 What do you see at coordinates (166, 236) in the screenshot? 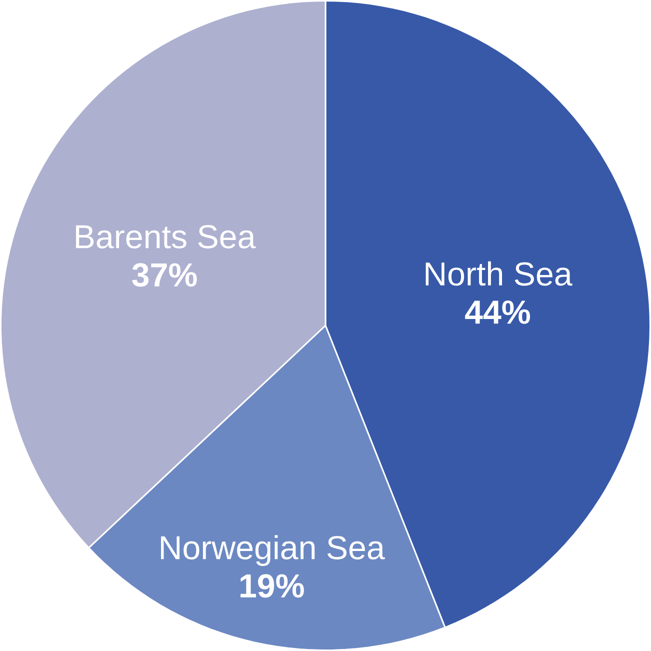
I see `slice-label: Barents Sea` at bounding box center [166, 236].